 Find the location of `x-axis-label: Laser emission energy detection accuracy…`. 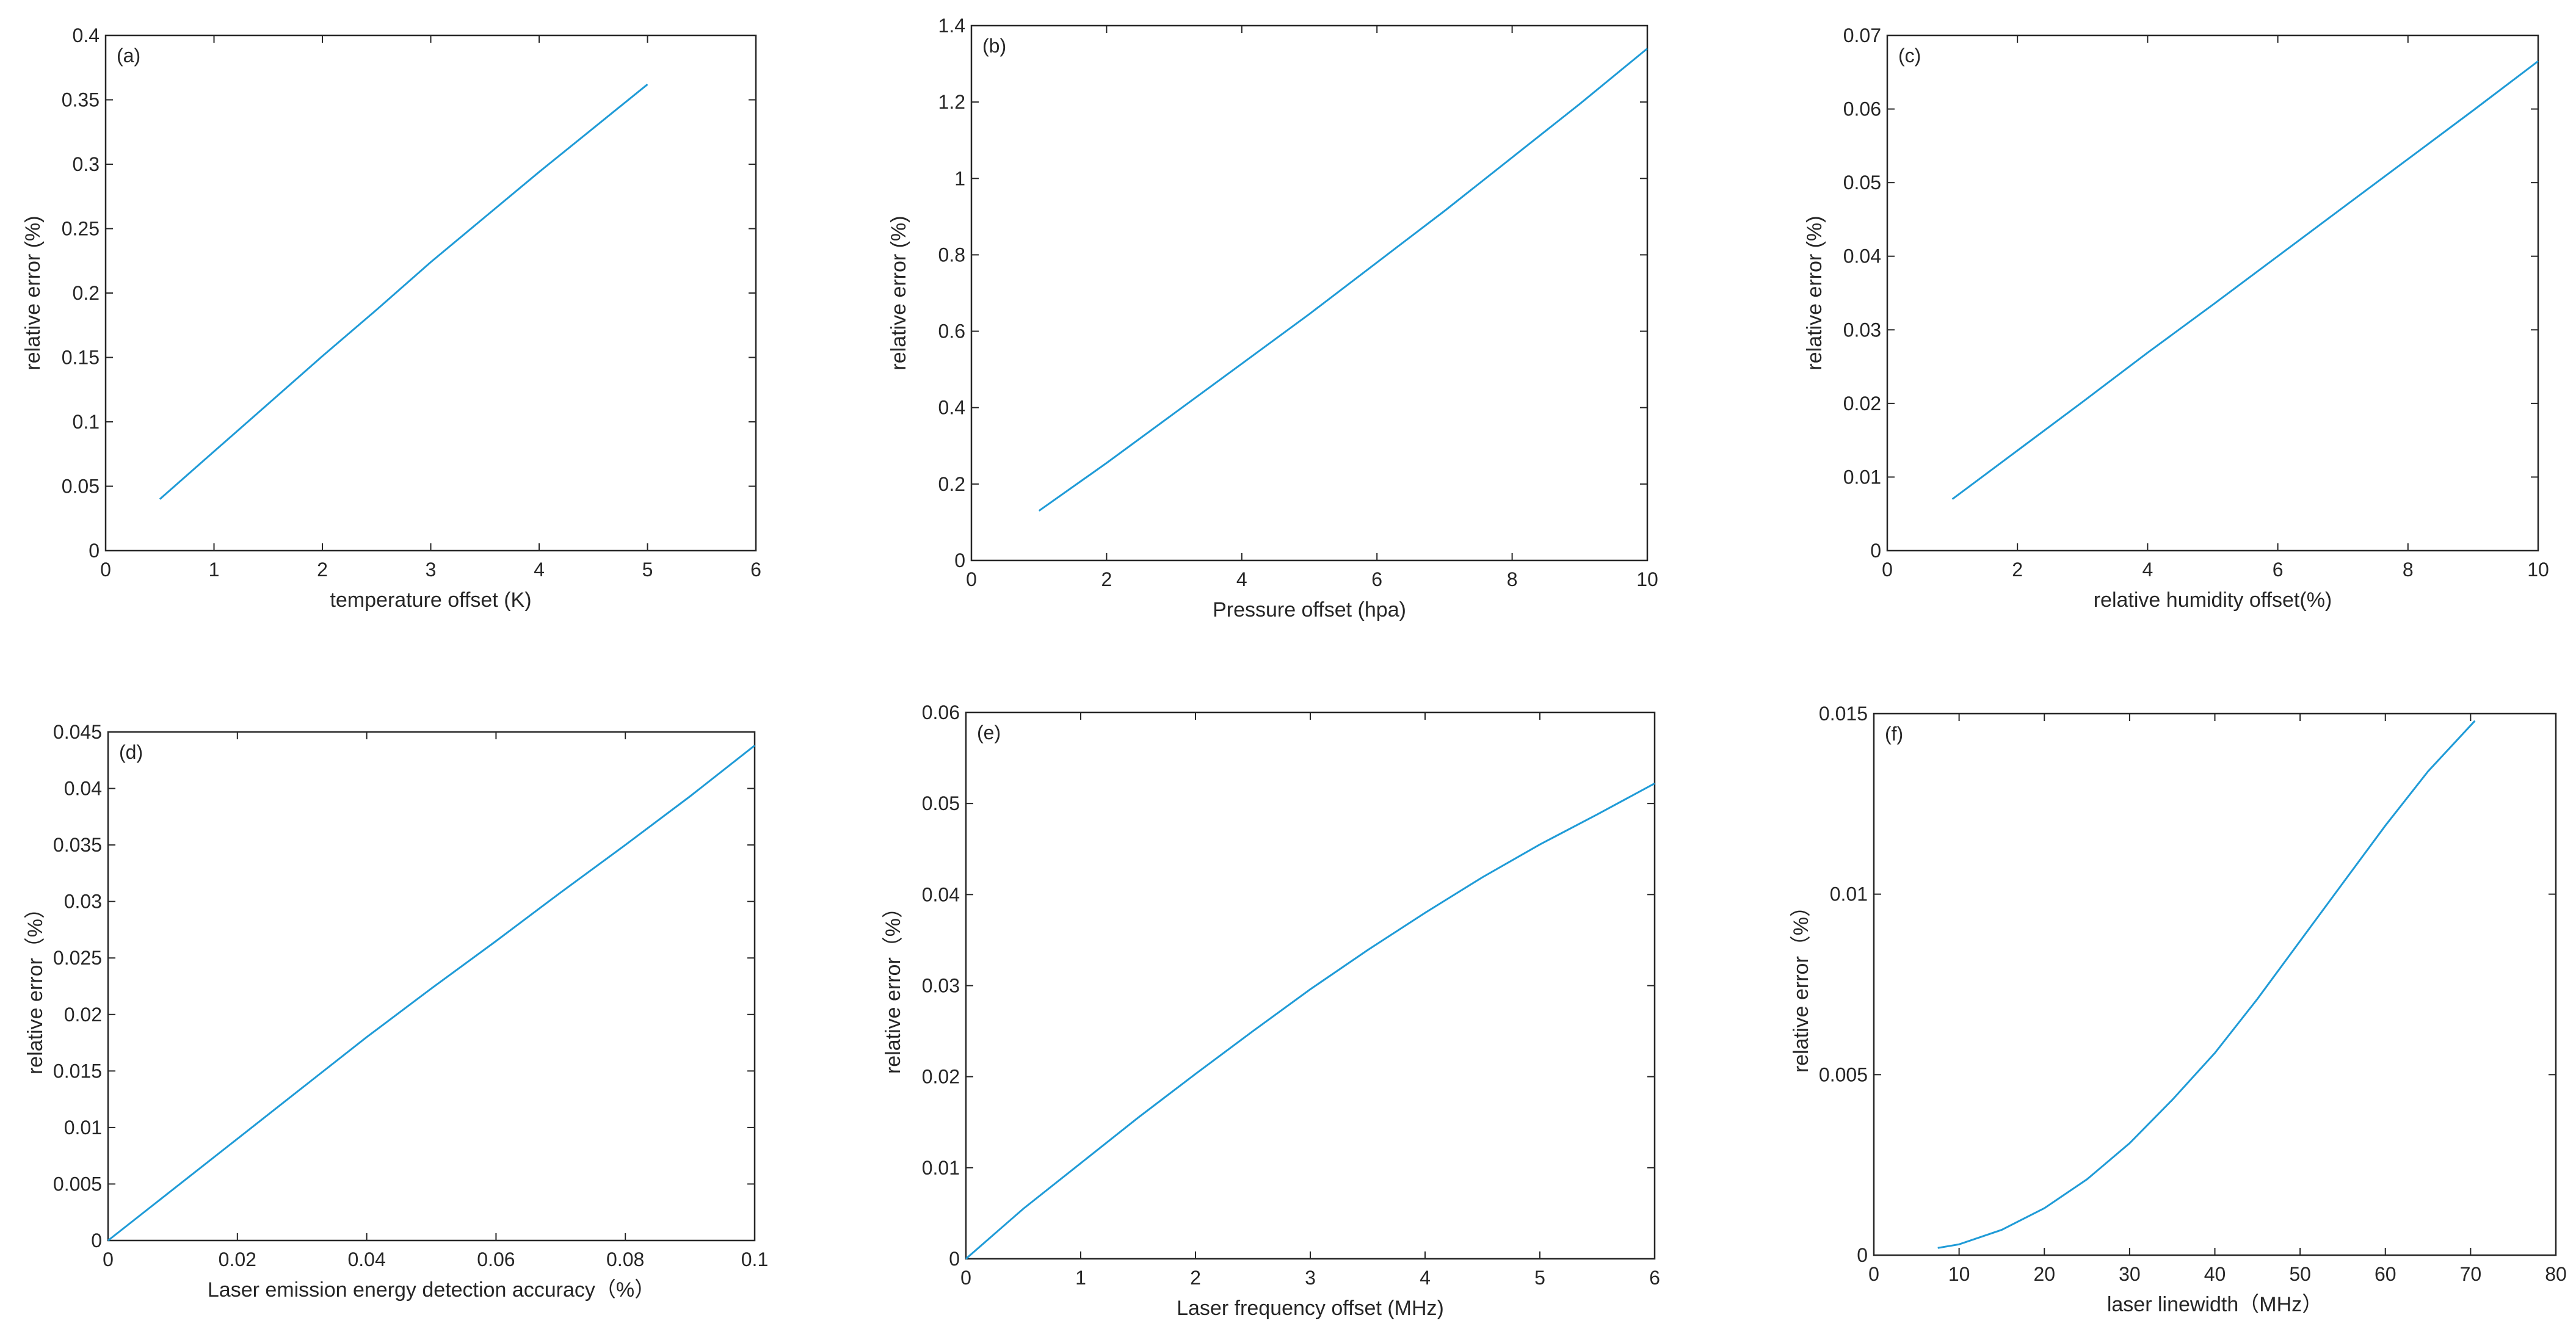

x-axis-label: Laser emission energy detection accuracy… is located at coordinates (431, 1290).